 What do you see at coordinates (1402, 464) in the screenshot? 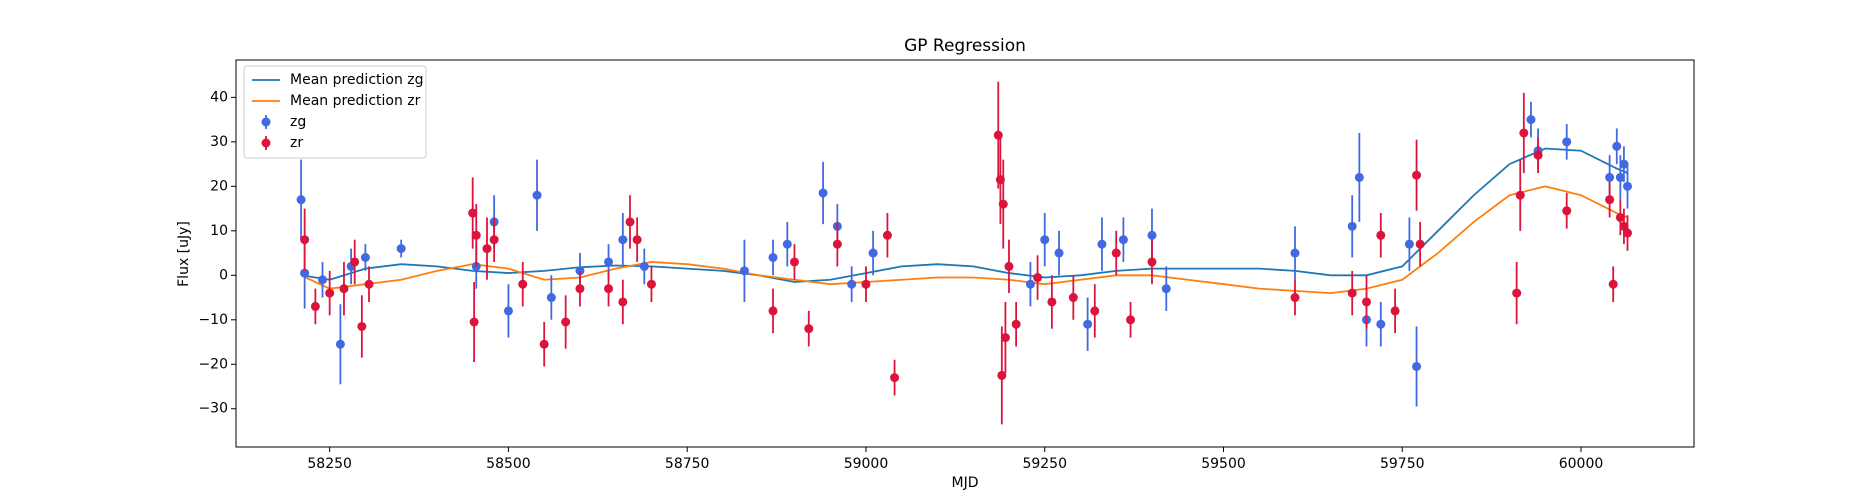
I see `x-tick-label: 59750` at bounding box center [1402, 464].